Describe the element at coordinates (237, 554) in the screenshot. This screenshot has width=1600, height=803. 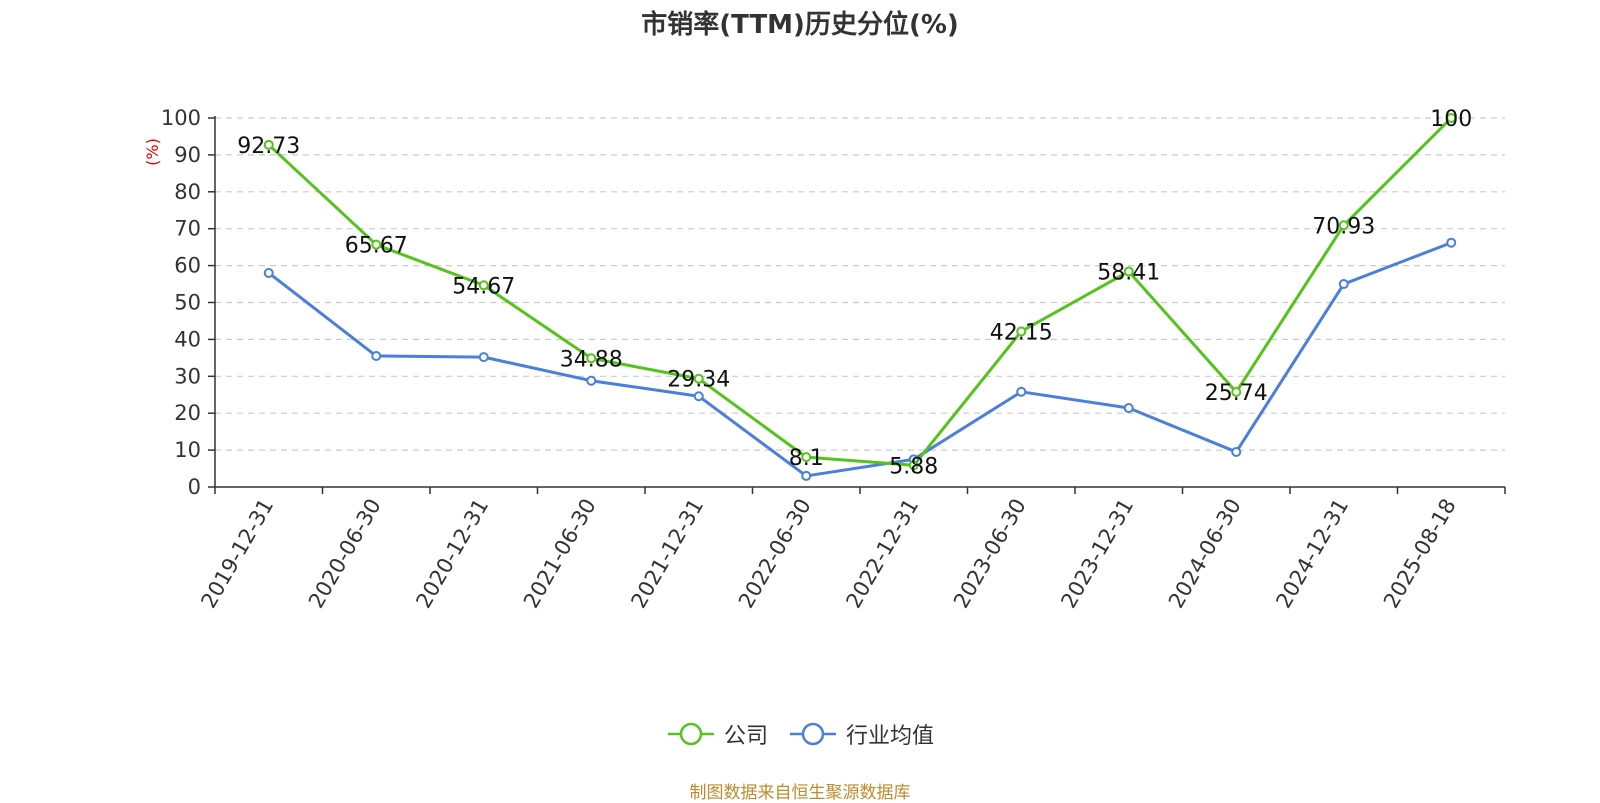
I see `x-tick-label: 2019-12-31` at that location.